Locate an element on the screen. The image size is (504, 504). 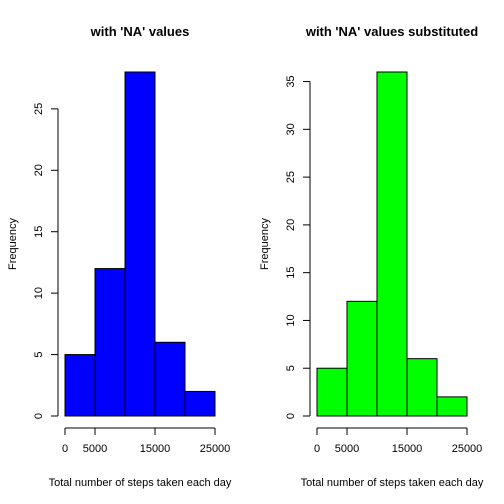
chart-title: with 'NA' values substituted is located at coordinates (391, 31).